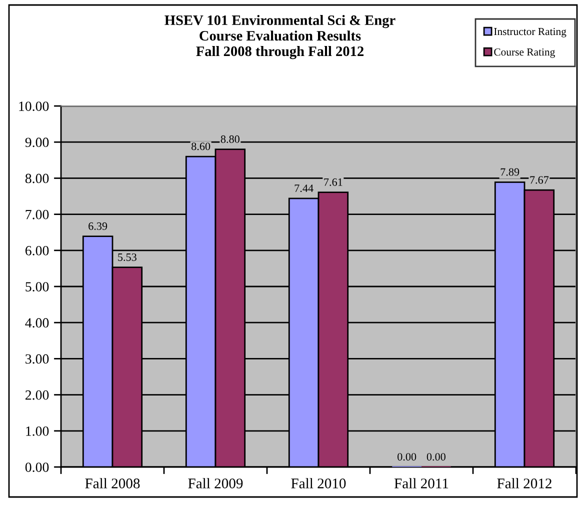 This screenshot has height=514, width=581. I want to click on y-tick-label: 1.00, so click(37, 431).